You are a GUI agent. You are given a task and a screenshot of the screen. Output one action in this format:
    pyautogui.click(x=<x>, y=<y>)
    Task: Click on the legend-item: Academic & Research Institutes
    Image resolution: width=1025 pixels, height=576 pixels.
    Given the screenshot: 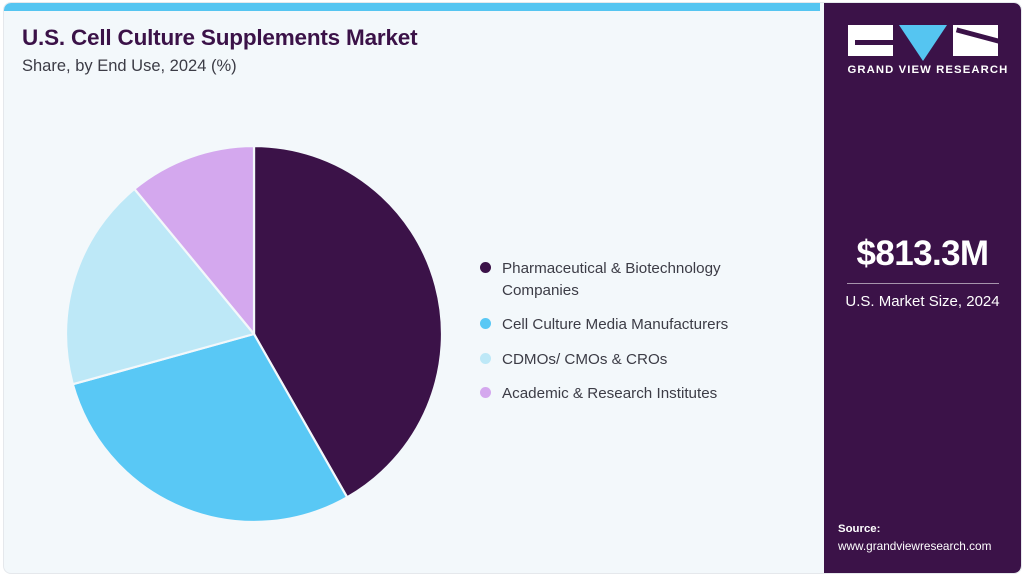 What is the action you would take?
    pyautogui.click(x=645, y=394)
    